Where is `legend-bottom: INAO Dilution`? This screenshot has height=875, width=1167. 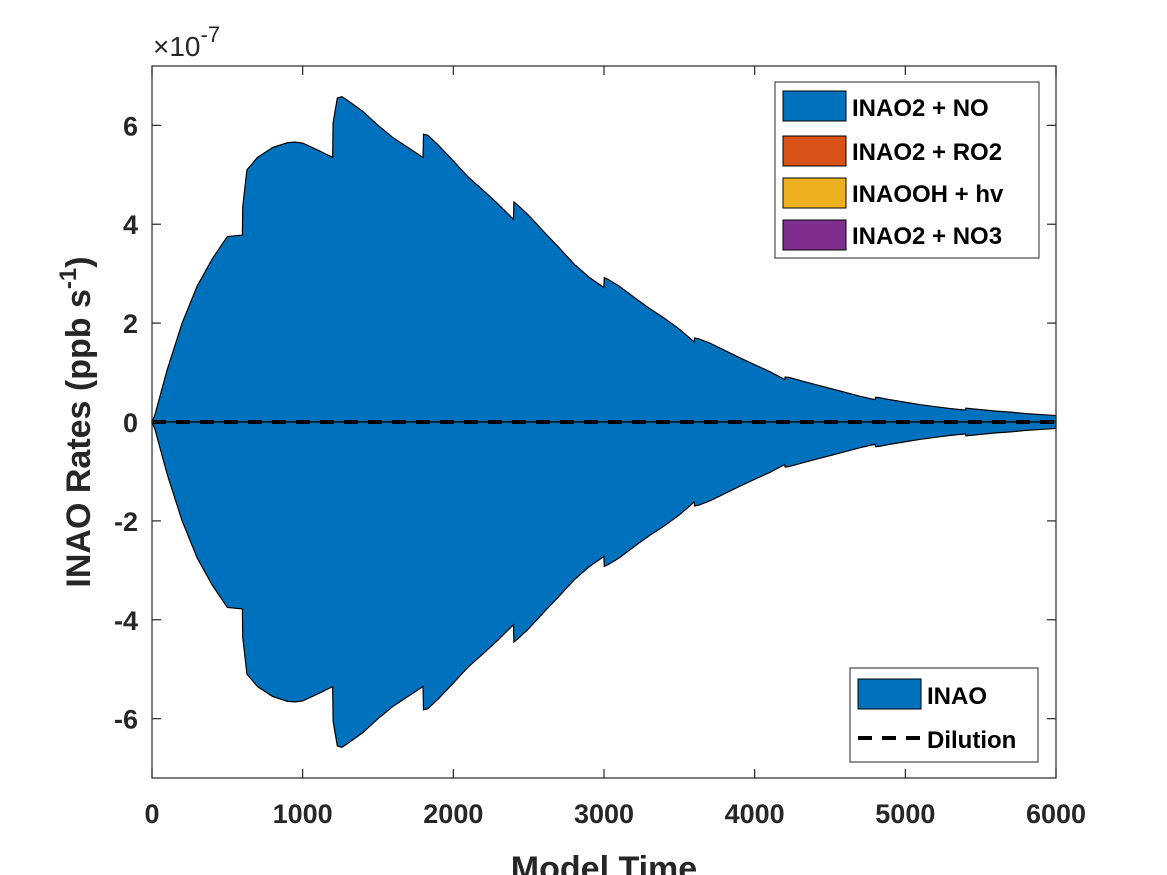
legend-bottom: INAO Dilution is located at coordinates (944, 715).